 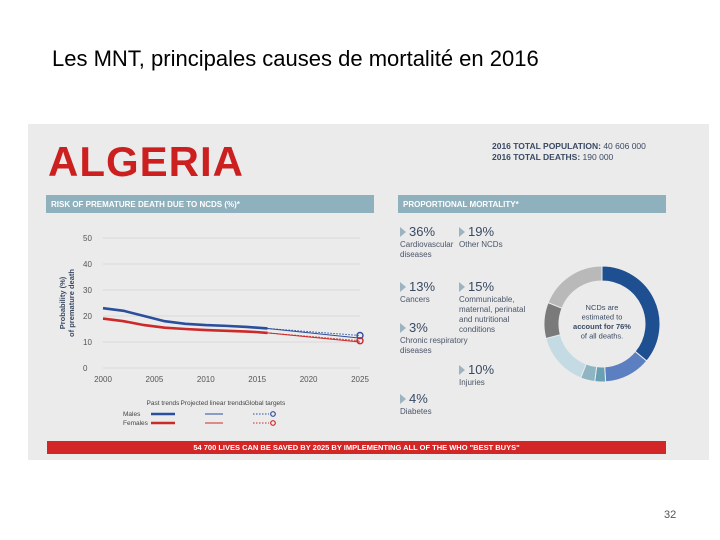 I want to click on legend-row-label: Males, so click(x=132, y=414).